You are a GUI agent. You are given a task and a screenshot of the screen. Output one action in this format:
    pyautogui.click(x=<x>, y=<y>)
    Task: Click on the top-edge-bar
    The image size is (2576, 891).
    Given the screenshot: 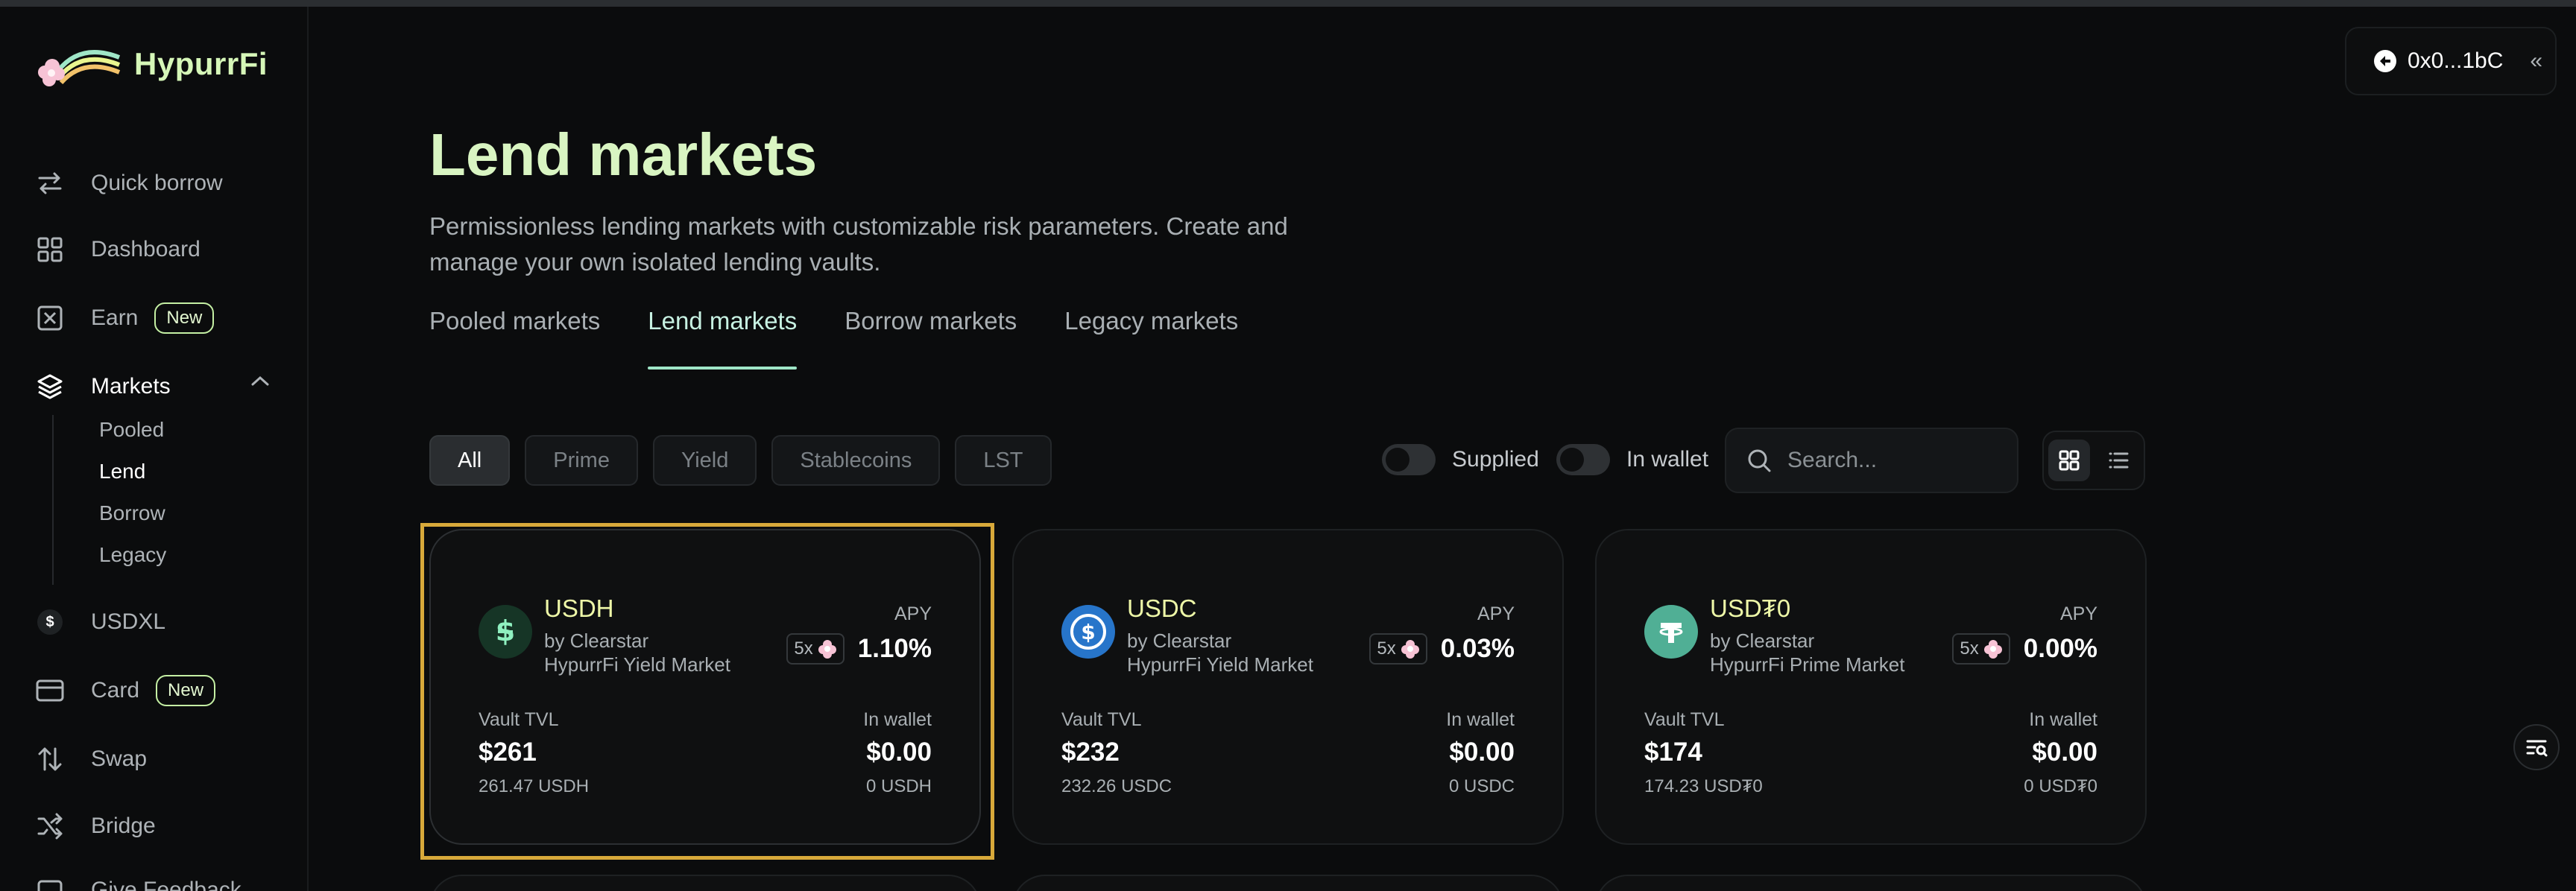 What is the action you would take?
    pyautogui.click(x=1288, y=4)
    